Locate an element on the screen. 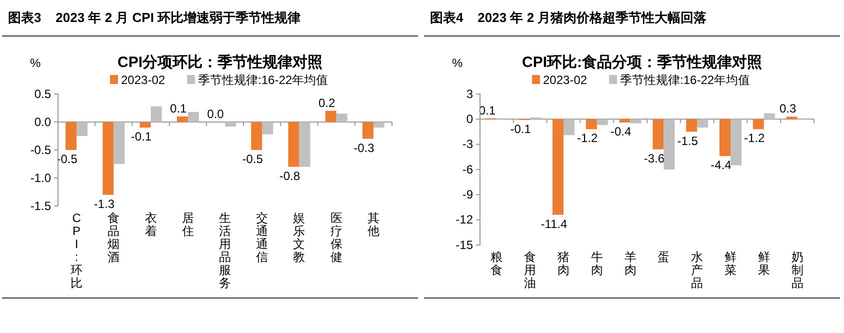 This screenshot has width=844, height=333. chart-subtitle: CPI分项环比：季节性规律对照 is located at coordinates (220, 62).